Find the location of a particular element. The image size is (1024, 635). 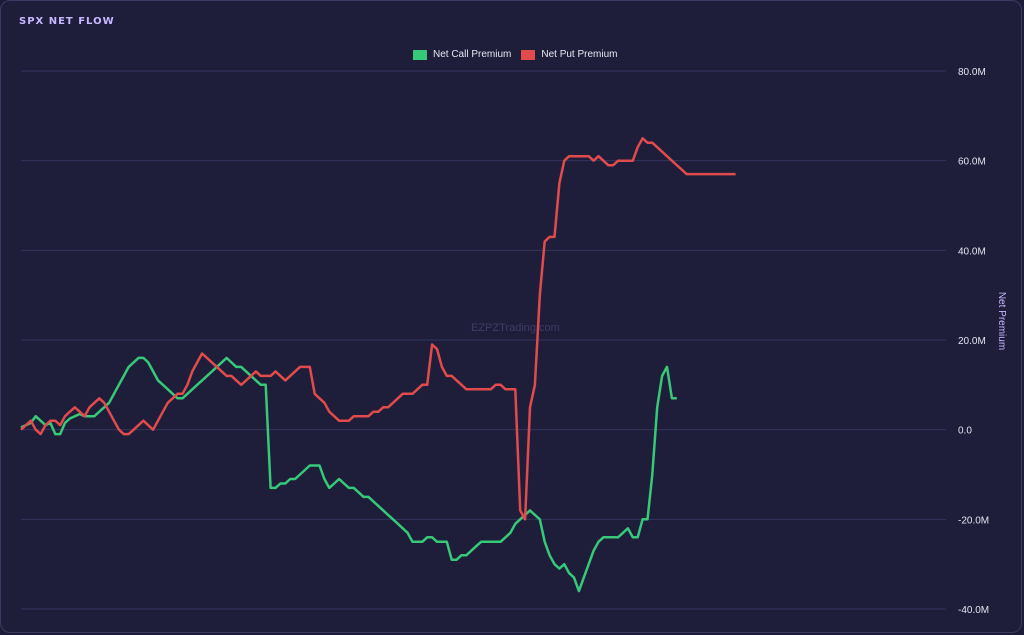

y-tick-label: 0.0 is located at coordinates (965, 431).